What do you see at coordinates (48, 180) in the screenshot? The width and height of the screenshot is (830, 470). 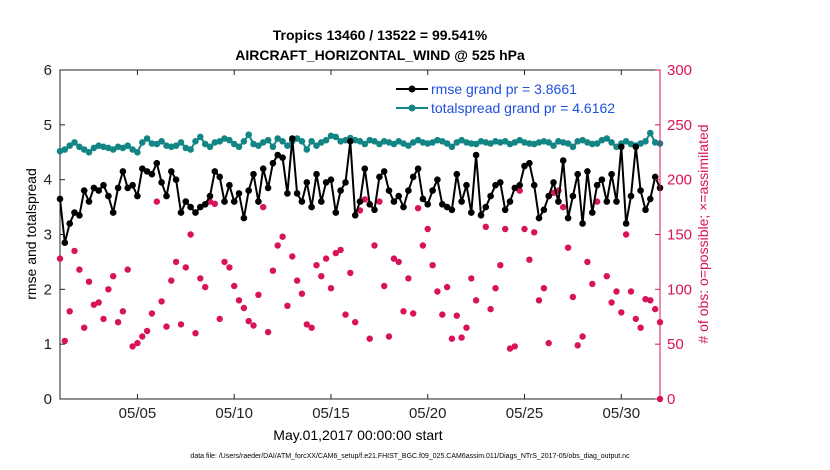 I see `y-left-tick-label: 4` at bounding box center [48, 180].